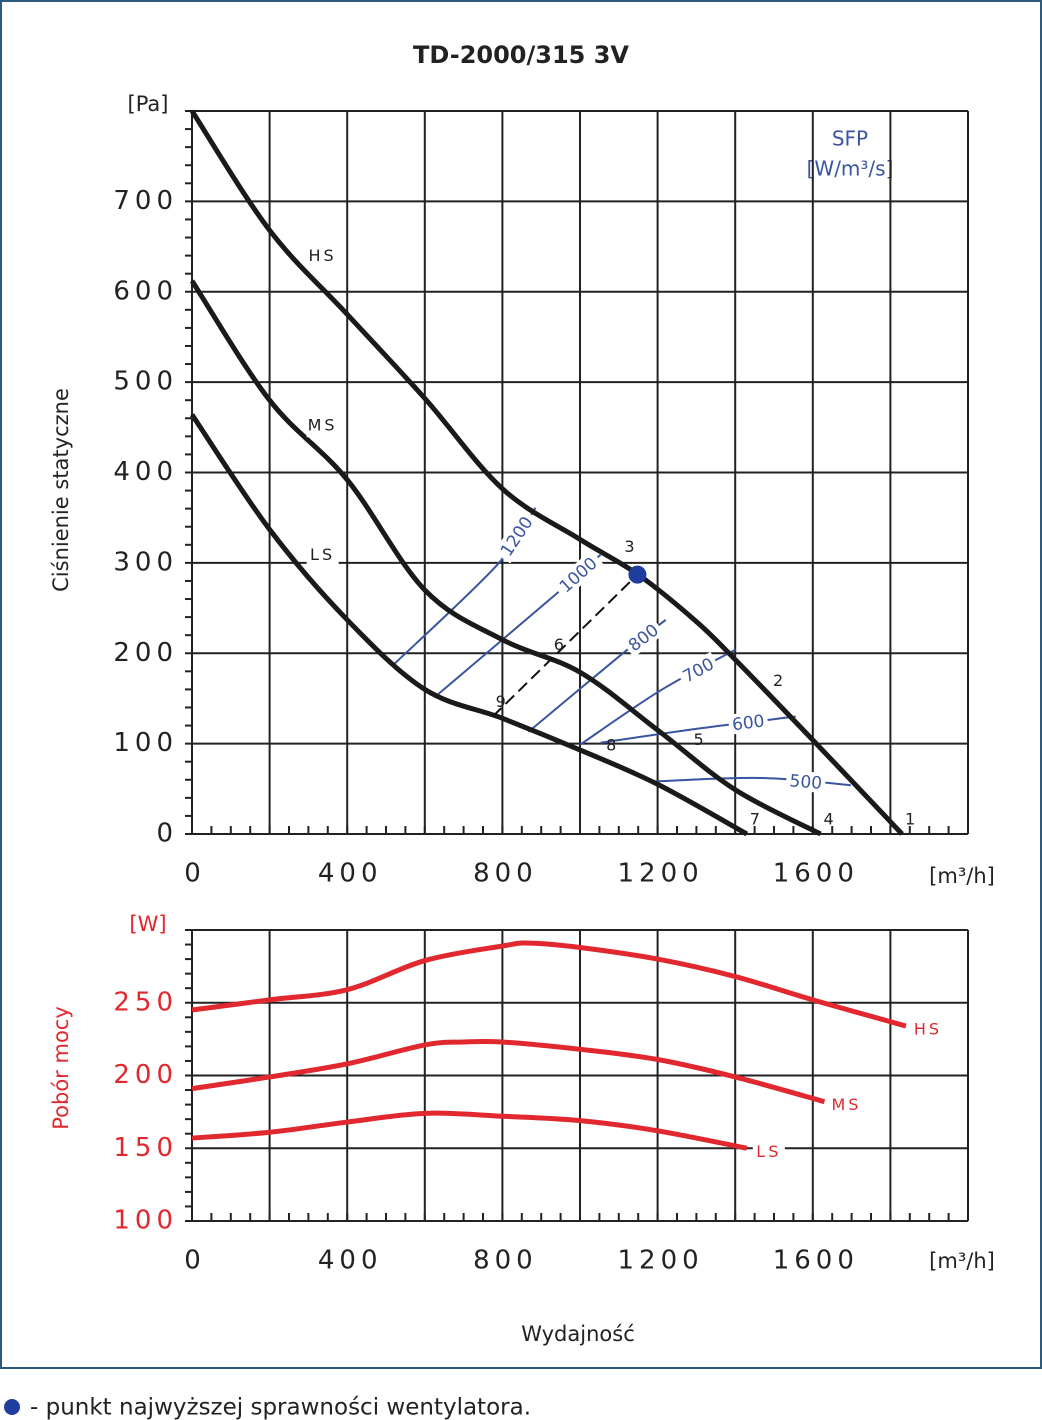 This screenshot has height=1420, width=1042. Describe the element at coordinates (61, 490) in the screenshot. I see `y-axis-label: Ciśnienie statyczne` at that location.